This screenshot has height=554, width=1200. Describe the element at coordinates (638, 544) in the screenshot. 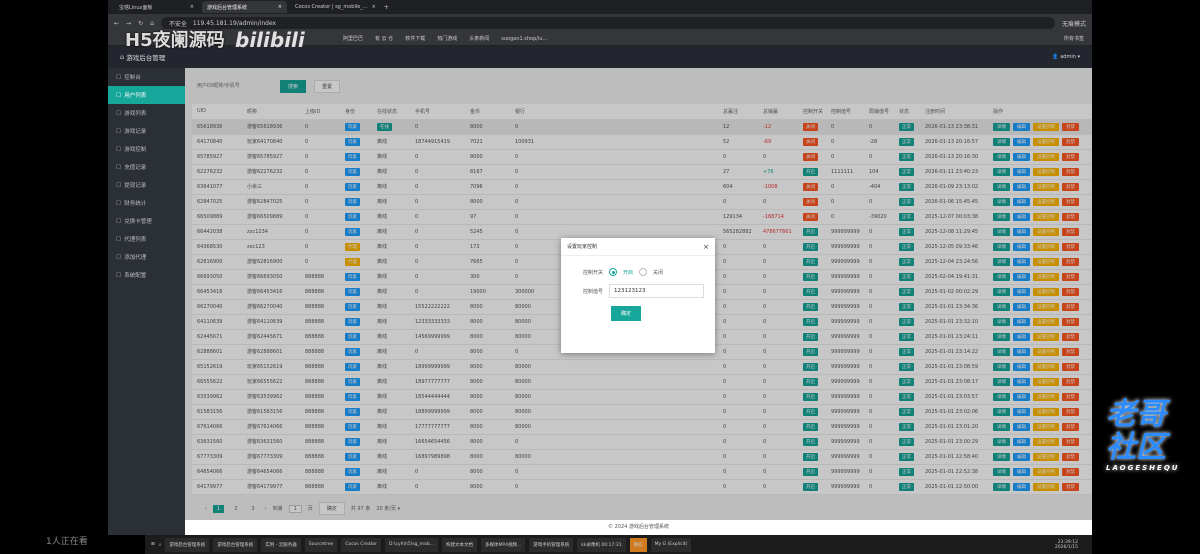

I see `taskbar-item: 微信` at that location.